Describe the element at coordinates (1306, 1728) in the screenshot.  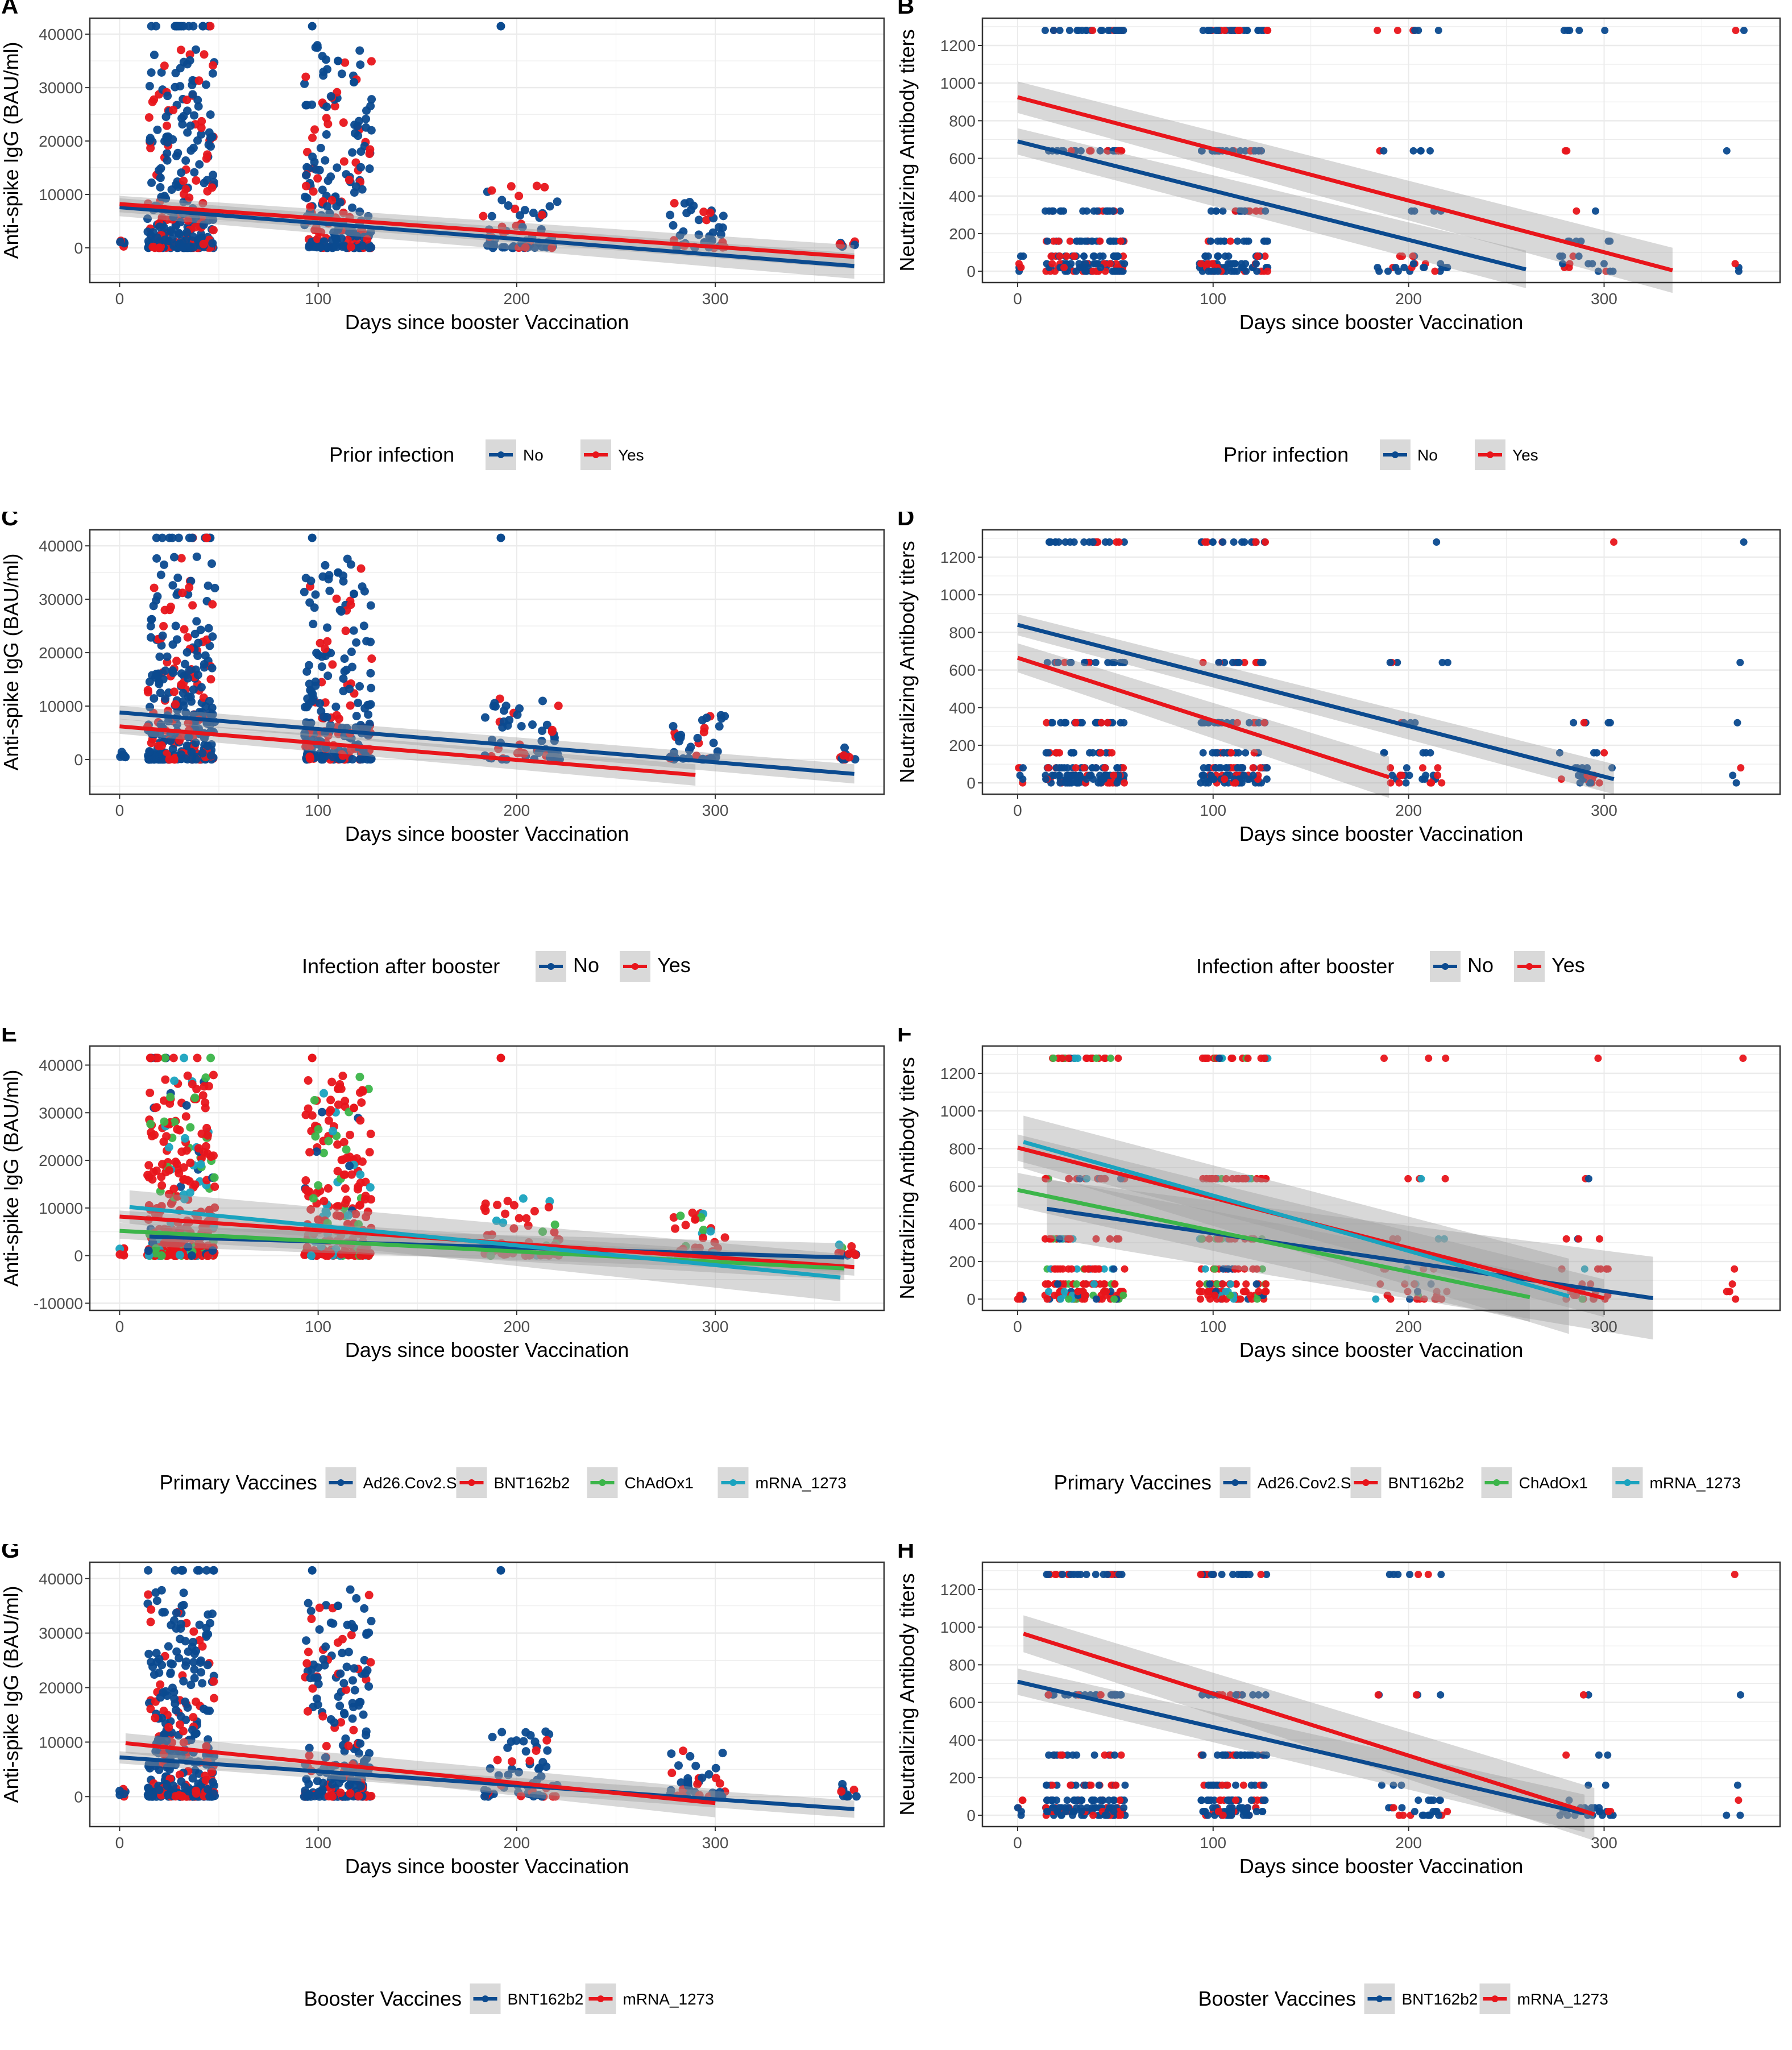
I see `fits` at that location.